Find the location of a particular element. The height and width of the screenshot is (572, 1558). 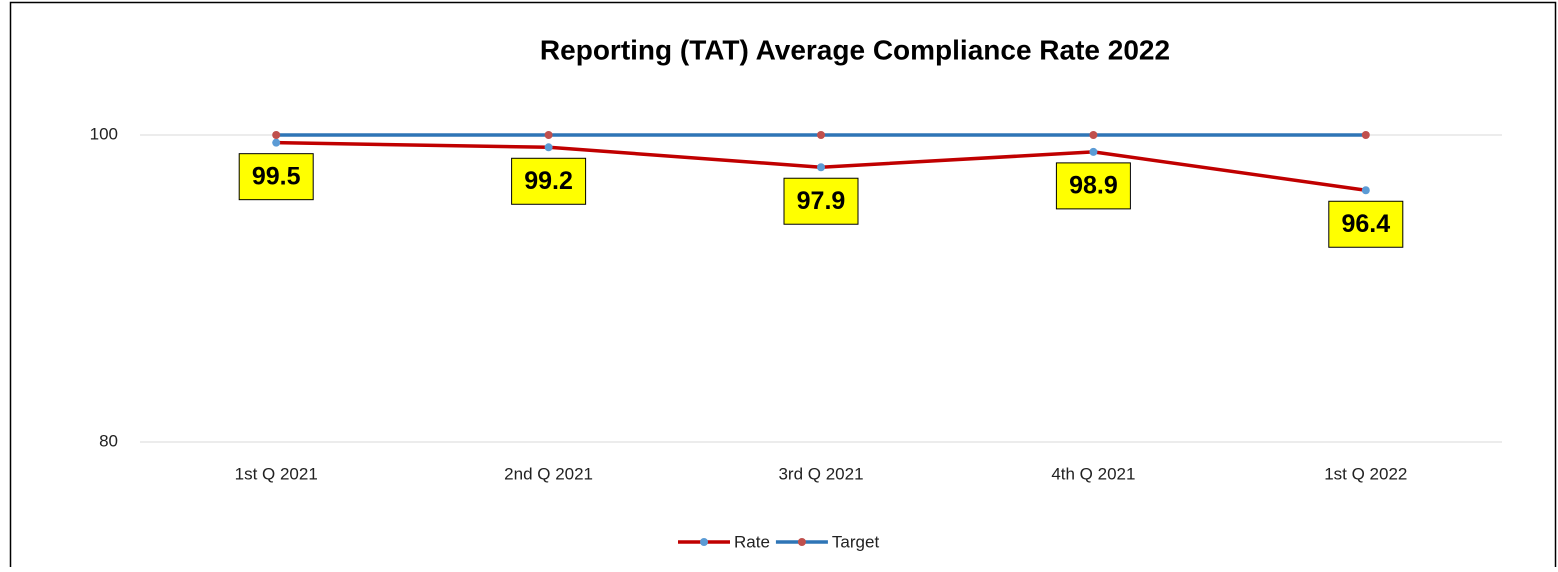

data-label: 99.5 is located at coordinates (276, 176).